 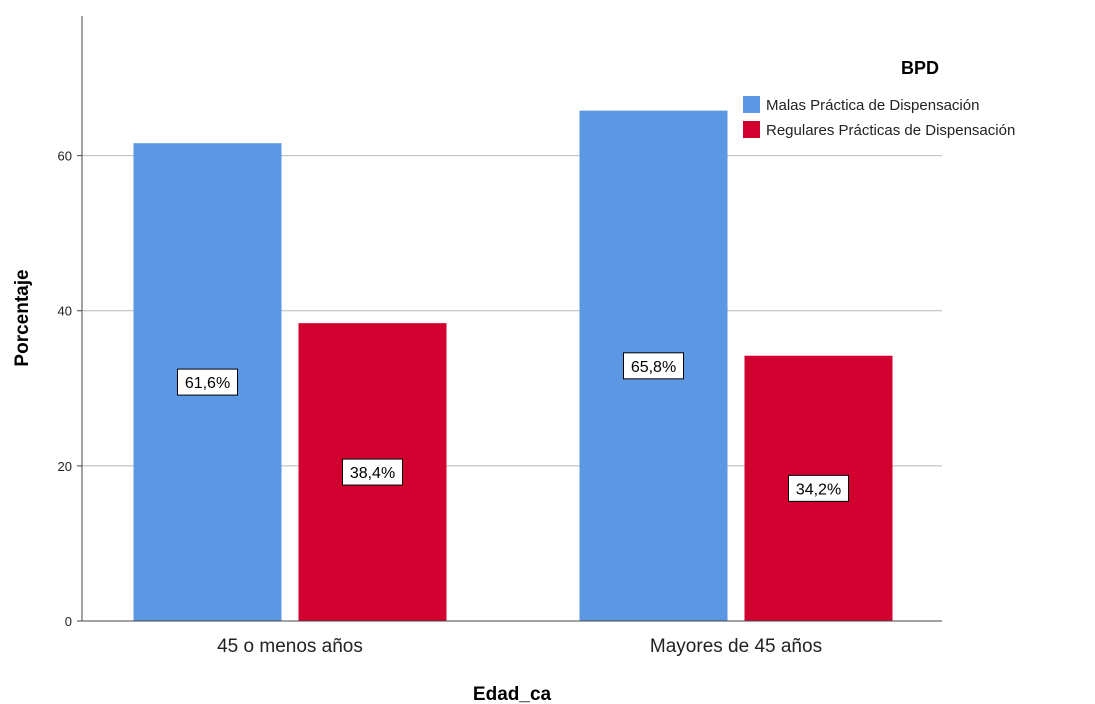 I want to click on data-label: 65,8%, so click(x=653, y=367).